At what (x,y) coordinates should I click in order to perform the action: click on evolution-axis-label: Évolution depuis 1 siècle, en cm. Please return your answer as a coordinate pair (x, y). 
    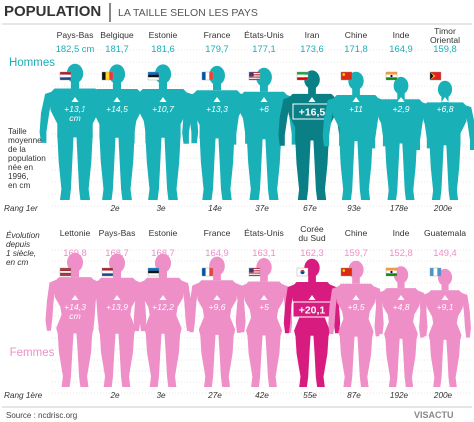
    Looking at the image, I should click on (23, 248).